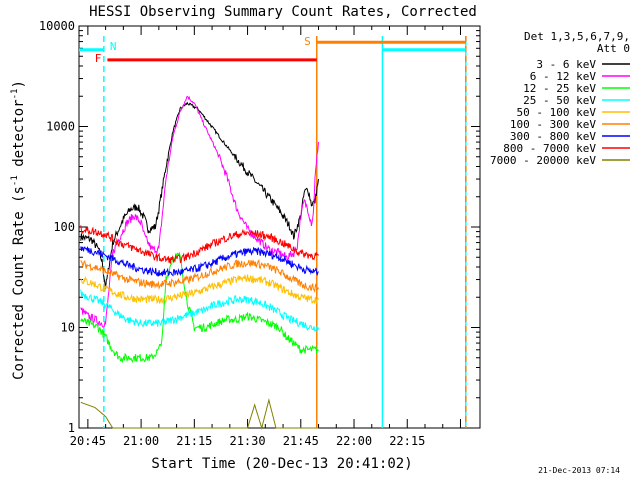 The width and height of the screenshot is (640, 480). What do you see at coordinates (19, 84) in the screenshot?
I see `y-axis-label-end: )` at bounding box center [19, 84].